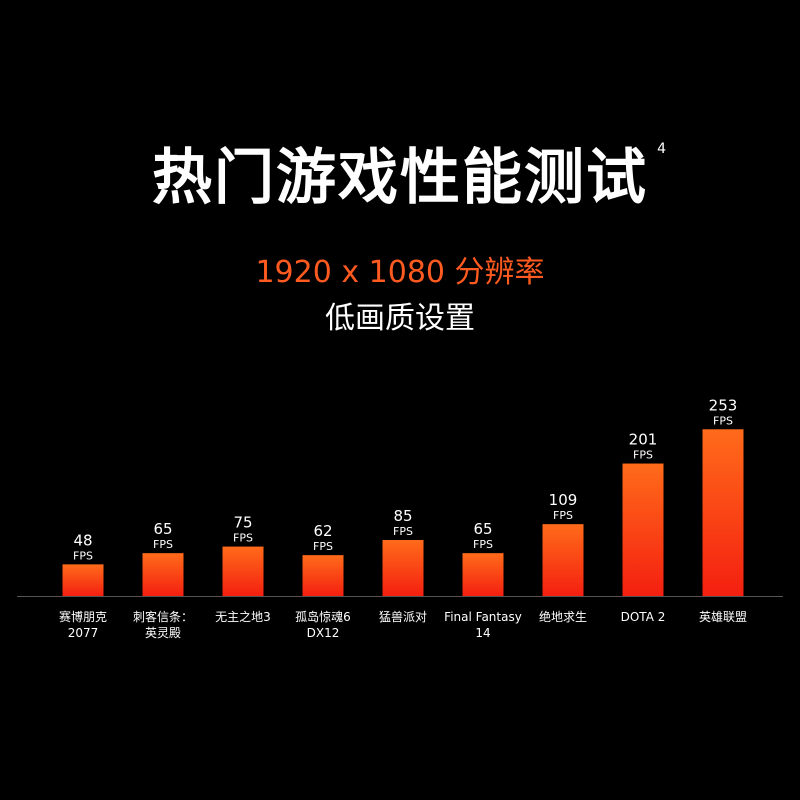 This screenshot has width=800, height=800. I want to click on category-label: 英雄联盟, so click(723, 616).